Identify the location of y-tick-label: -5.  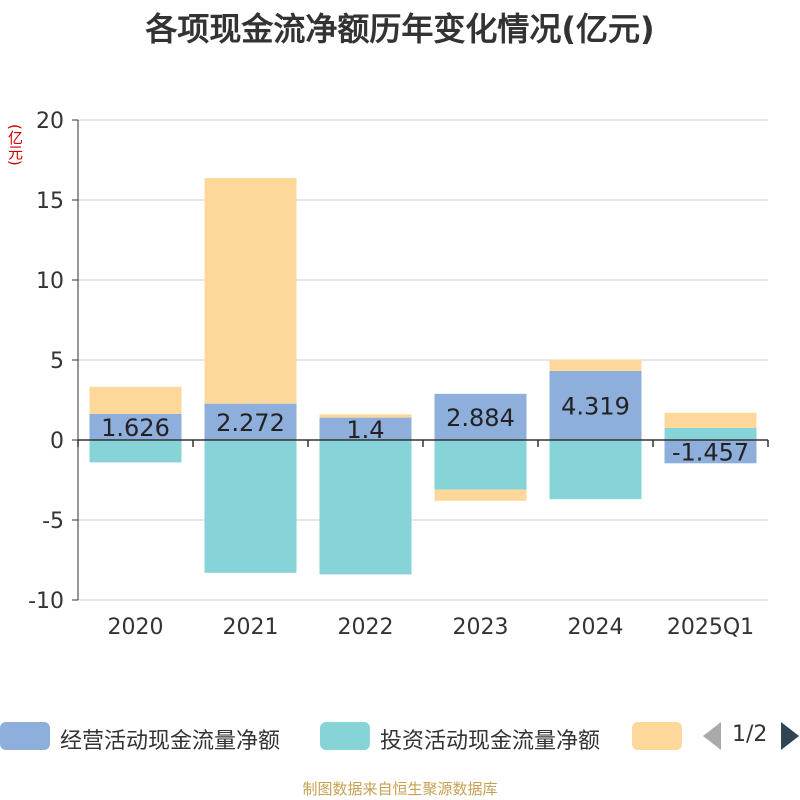
(53, 521).